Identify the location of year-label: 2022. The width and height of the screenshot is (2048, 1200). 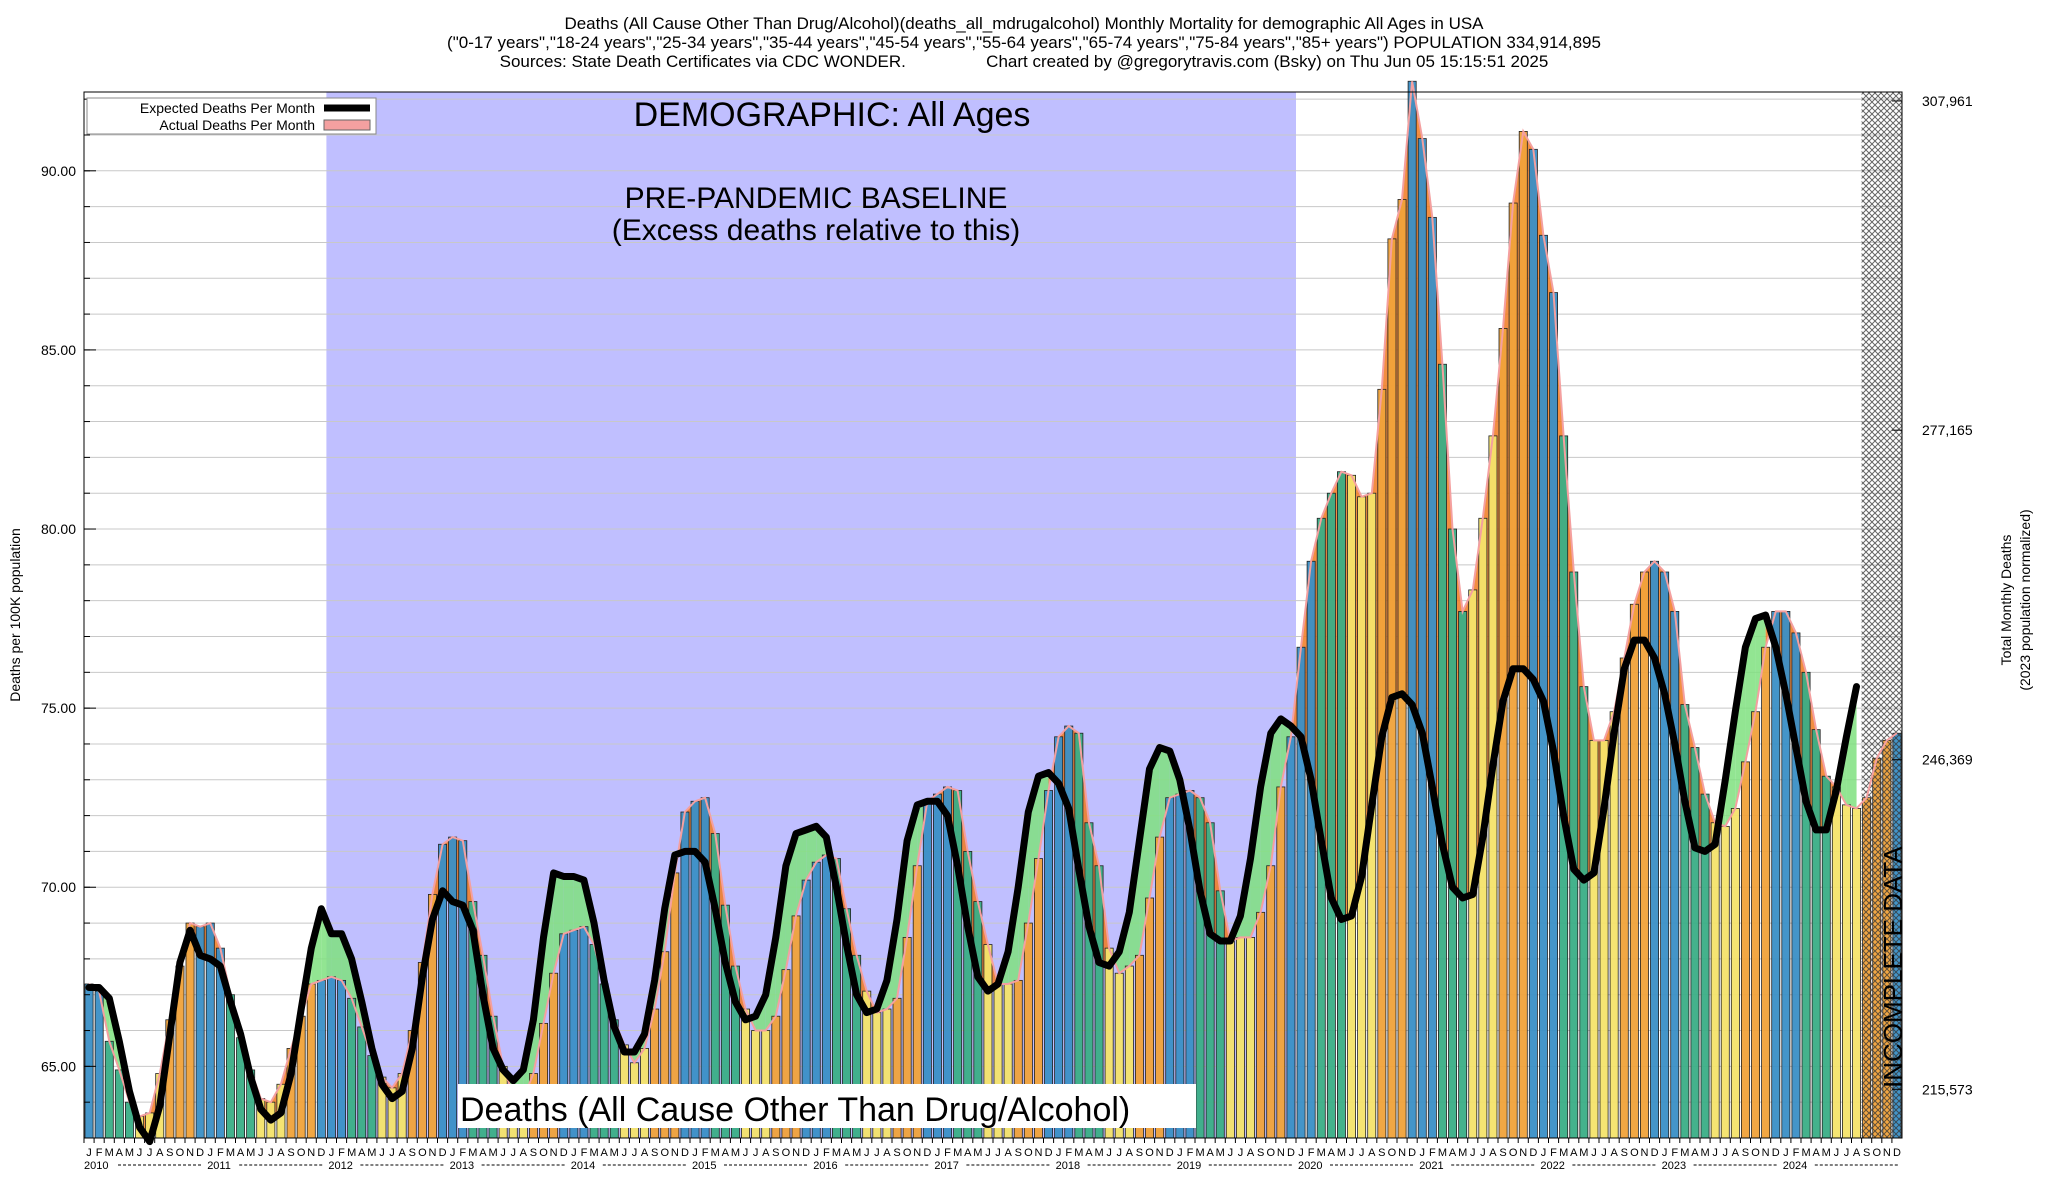
(1552, 1166).